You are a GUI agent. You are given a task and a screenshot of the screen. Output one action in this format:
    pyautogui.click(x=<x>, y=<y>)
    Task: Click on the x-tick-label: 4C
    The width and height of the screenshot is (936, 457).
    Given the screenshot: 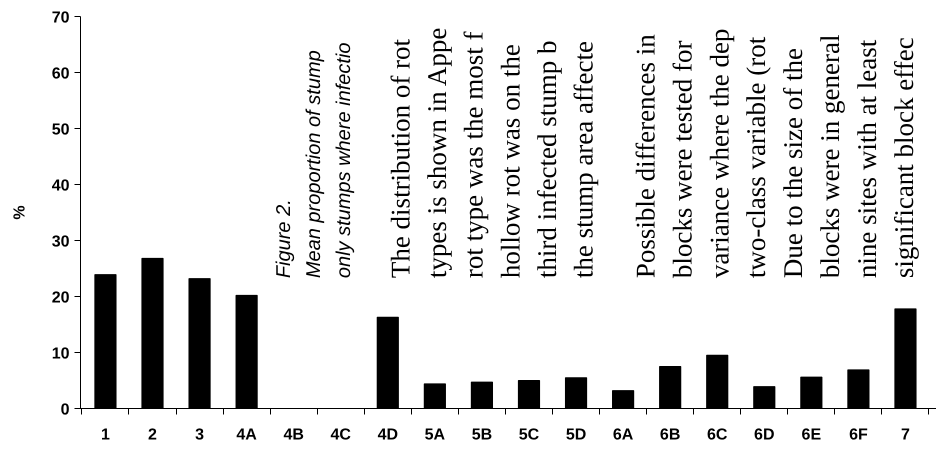 What is the action you would take?
    pyautogui.click(x=341, y=435)
    